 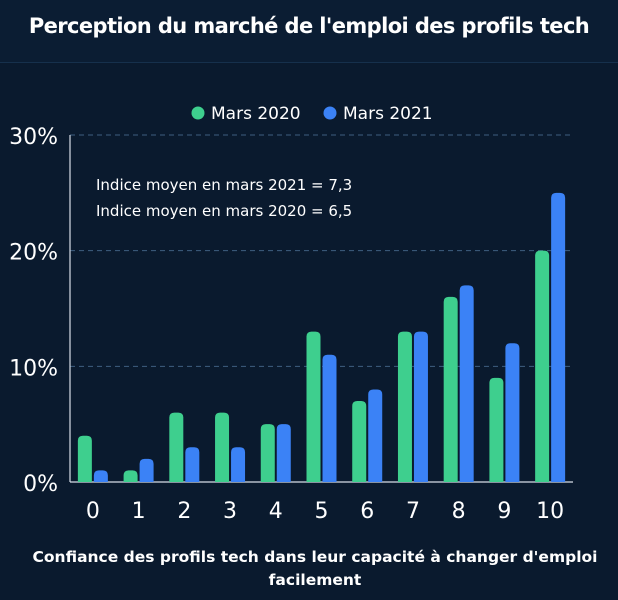 I want to click on x-tick-label: 10, so click(x=550, y=511).